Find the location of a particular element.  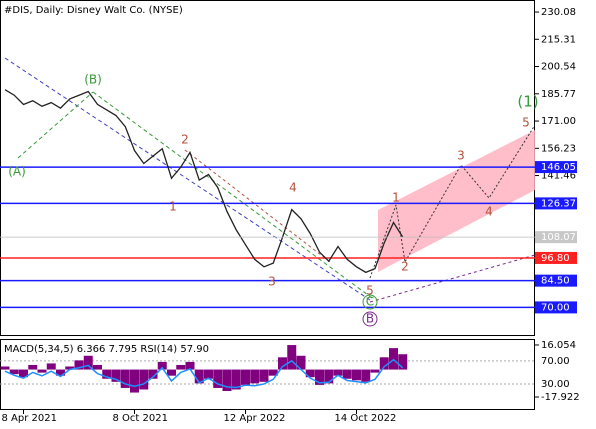

rsi-line is located at coordinates (204, 373).